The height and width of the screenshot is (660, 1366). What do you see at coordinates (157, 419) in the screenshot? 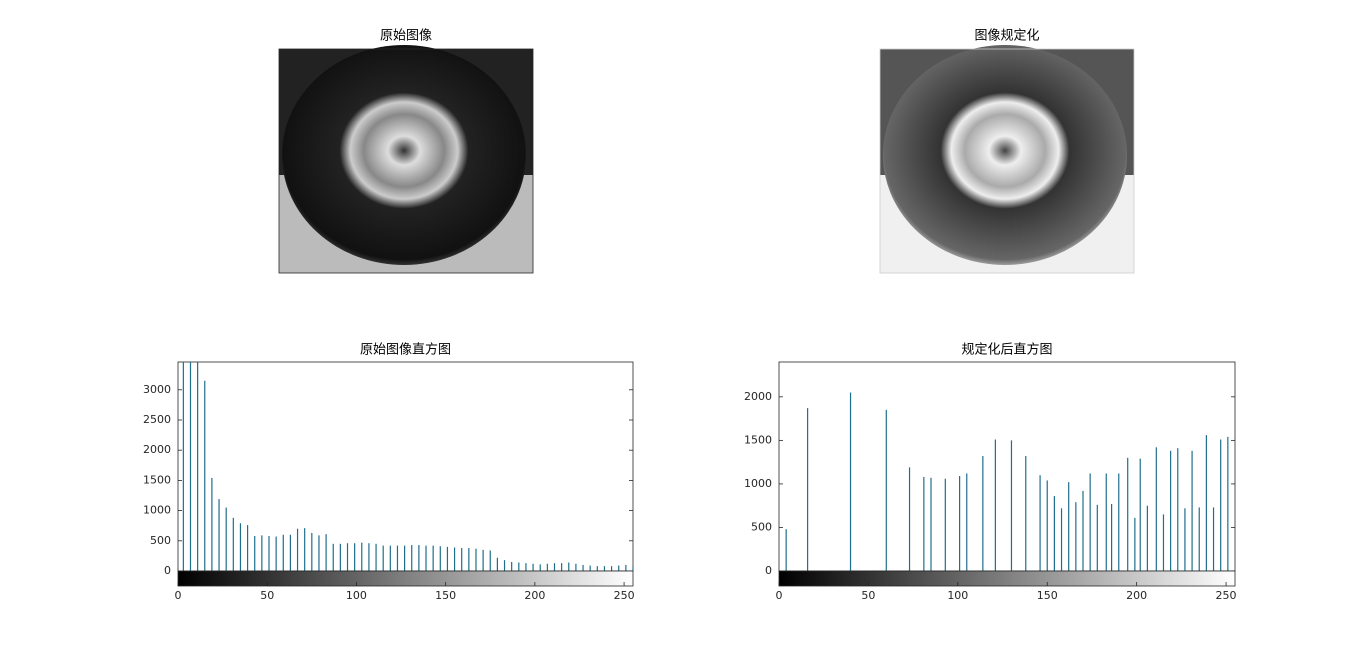
I see `y-tick-label: 2500` at bounding box center [157, 419].